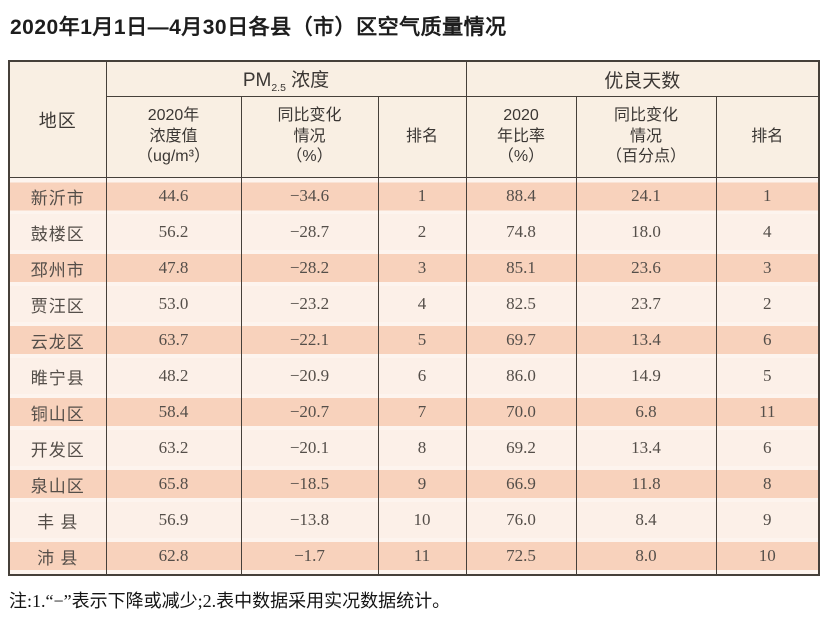  Describe the element at coordinates (57, 119) in the screenshot. I see `header-region: 地区` at that location.